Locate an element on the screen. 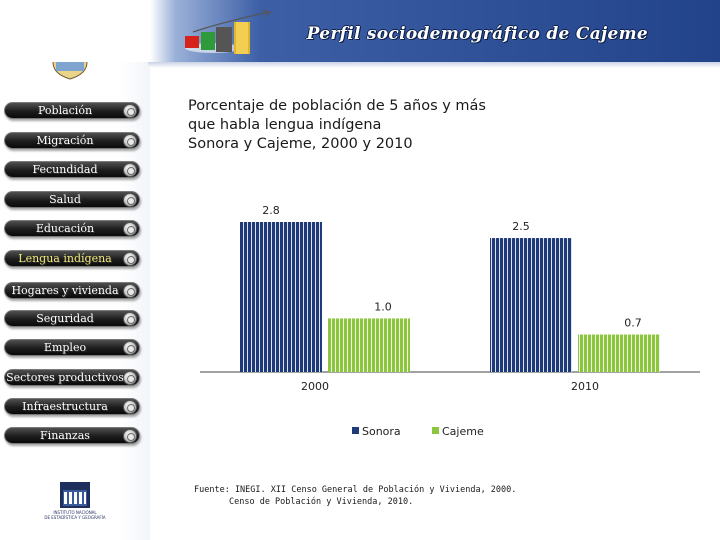 The width and height of the screenshot is (720, 540). sidebar-item-poblacion: Población is located at coordinates (72, 110).